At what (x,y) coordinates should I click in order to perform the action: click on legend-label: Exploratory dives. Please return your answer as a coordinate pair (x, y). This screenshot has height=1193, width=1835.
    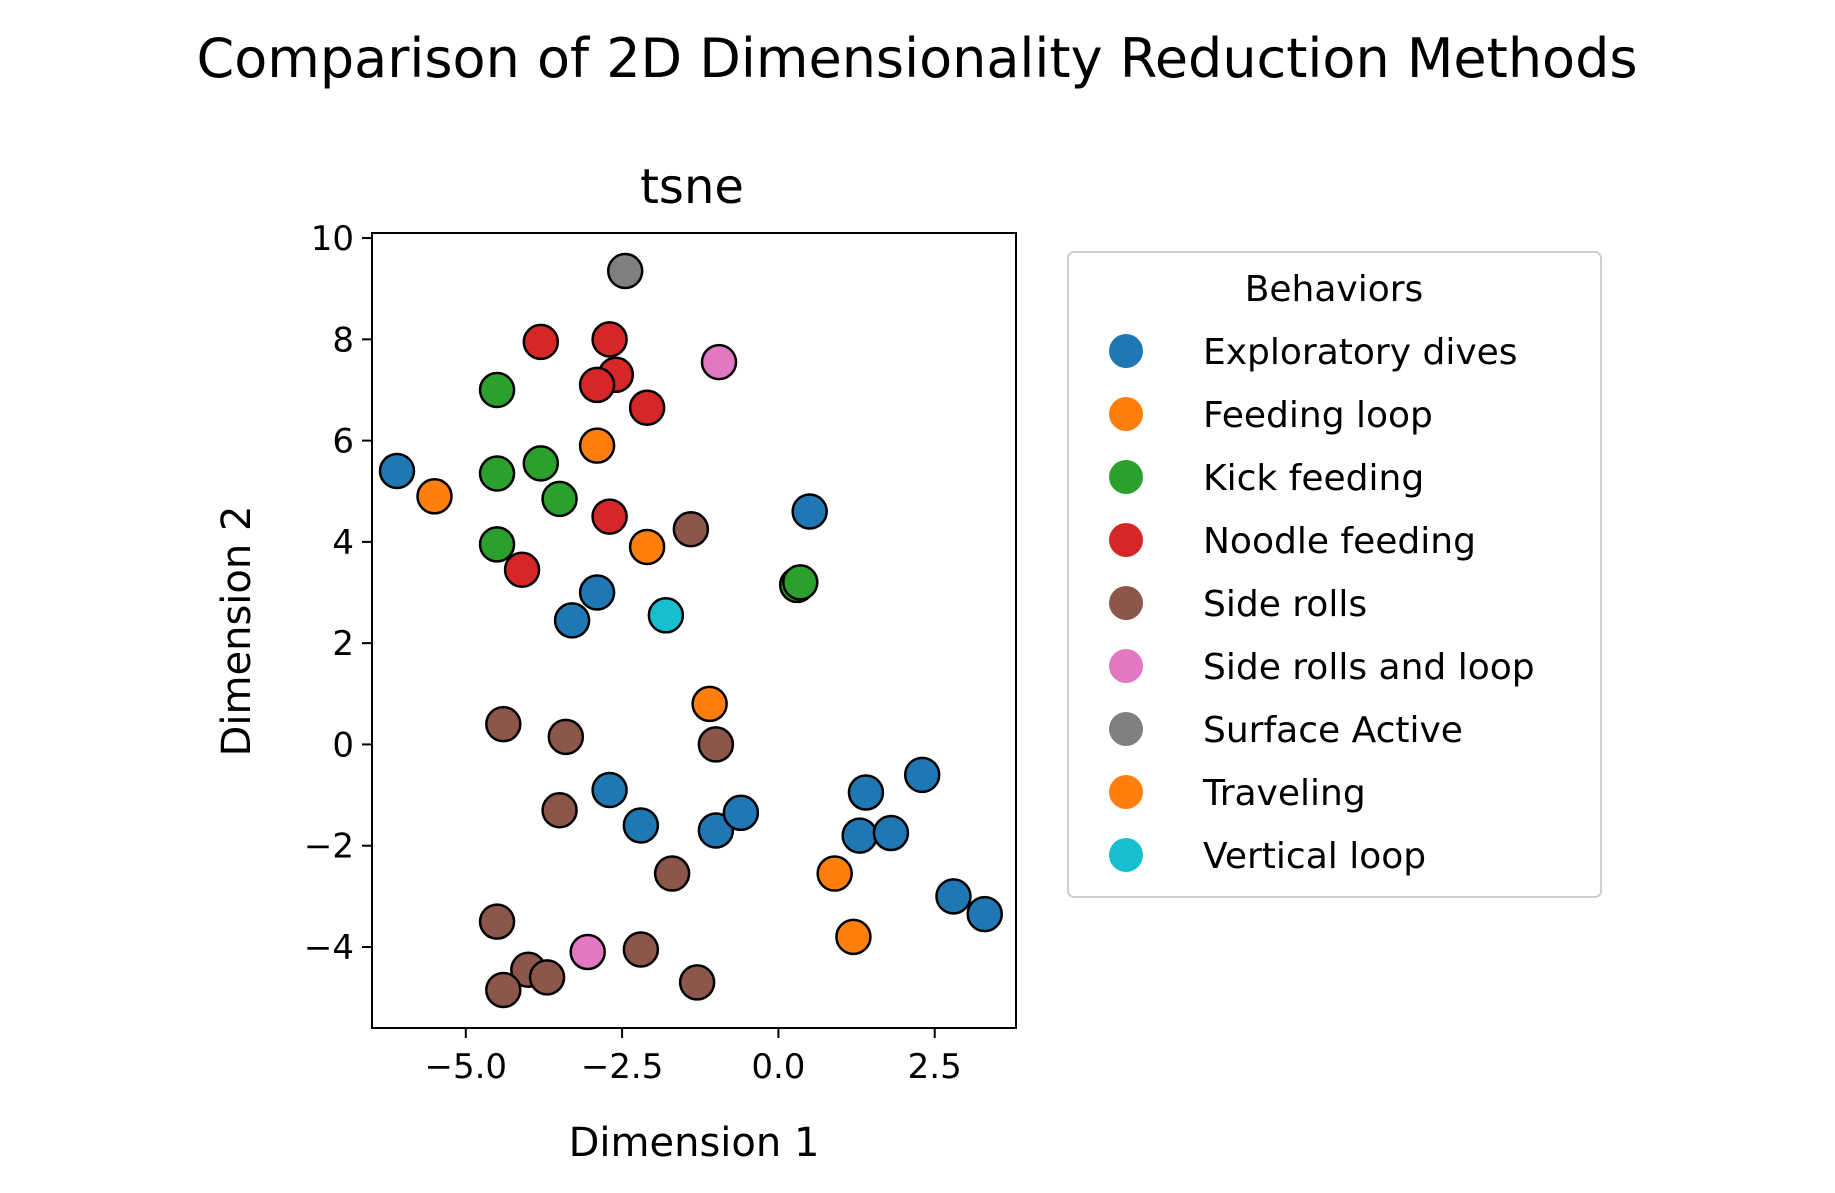
    Looking at the image, I should click on (1360, 352).